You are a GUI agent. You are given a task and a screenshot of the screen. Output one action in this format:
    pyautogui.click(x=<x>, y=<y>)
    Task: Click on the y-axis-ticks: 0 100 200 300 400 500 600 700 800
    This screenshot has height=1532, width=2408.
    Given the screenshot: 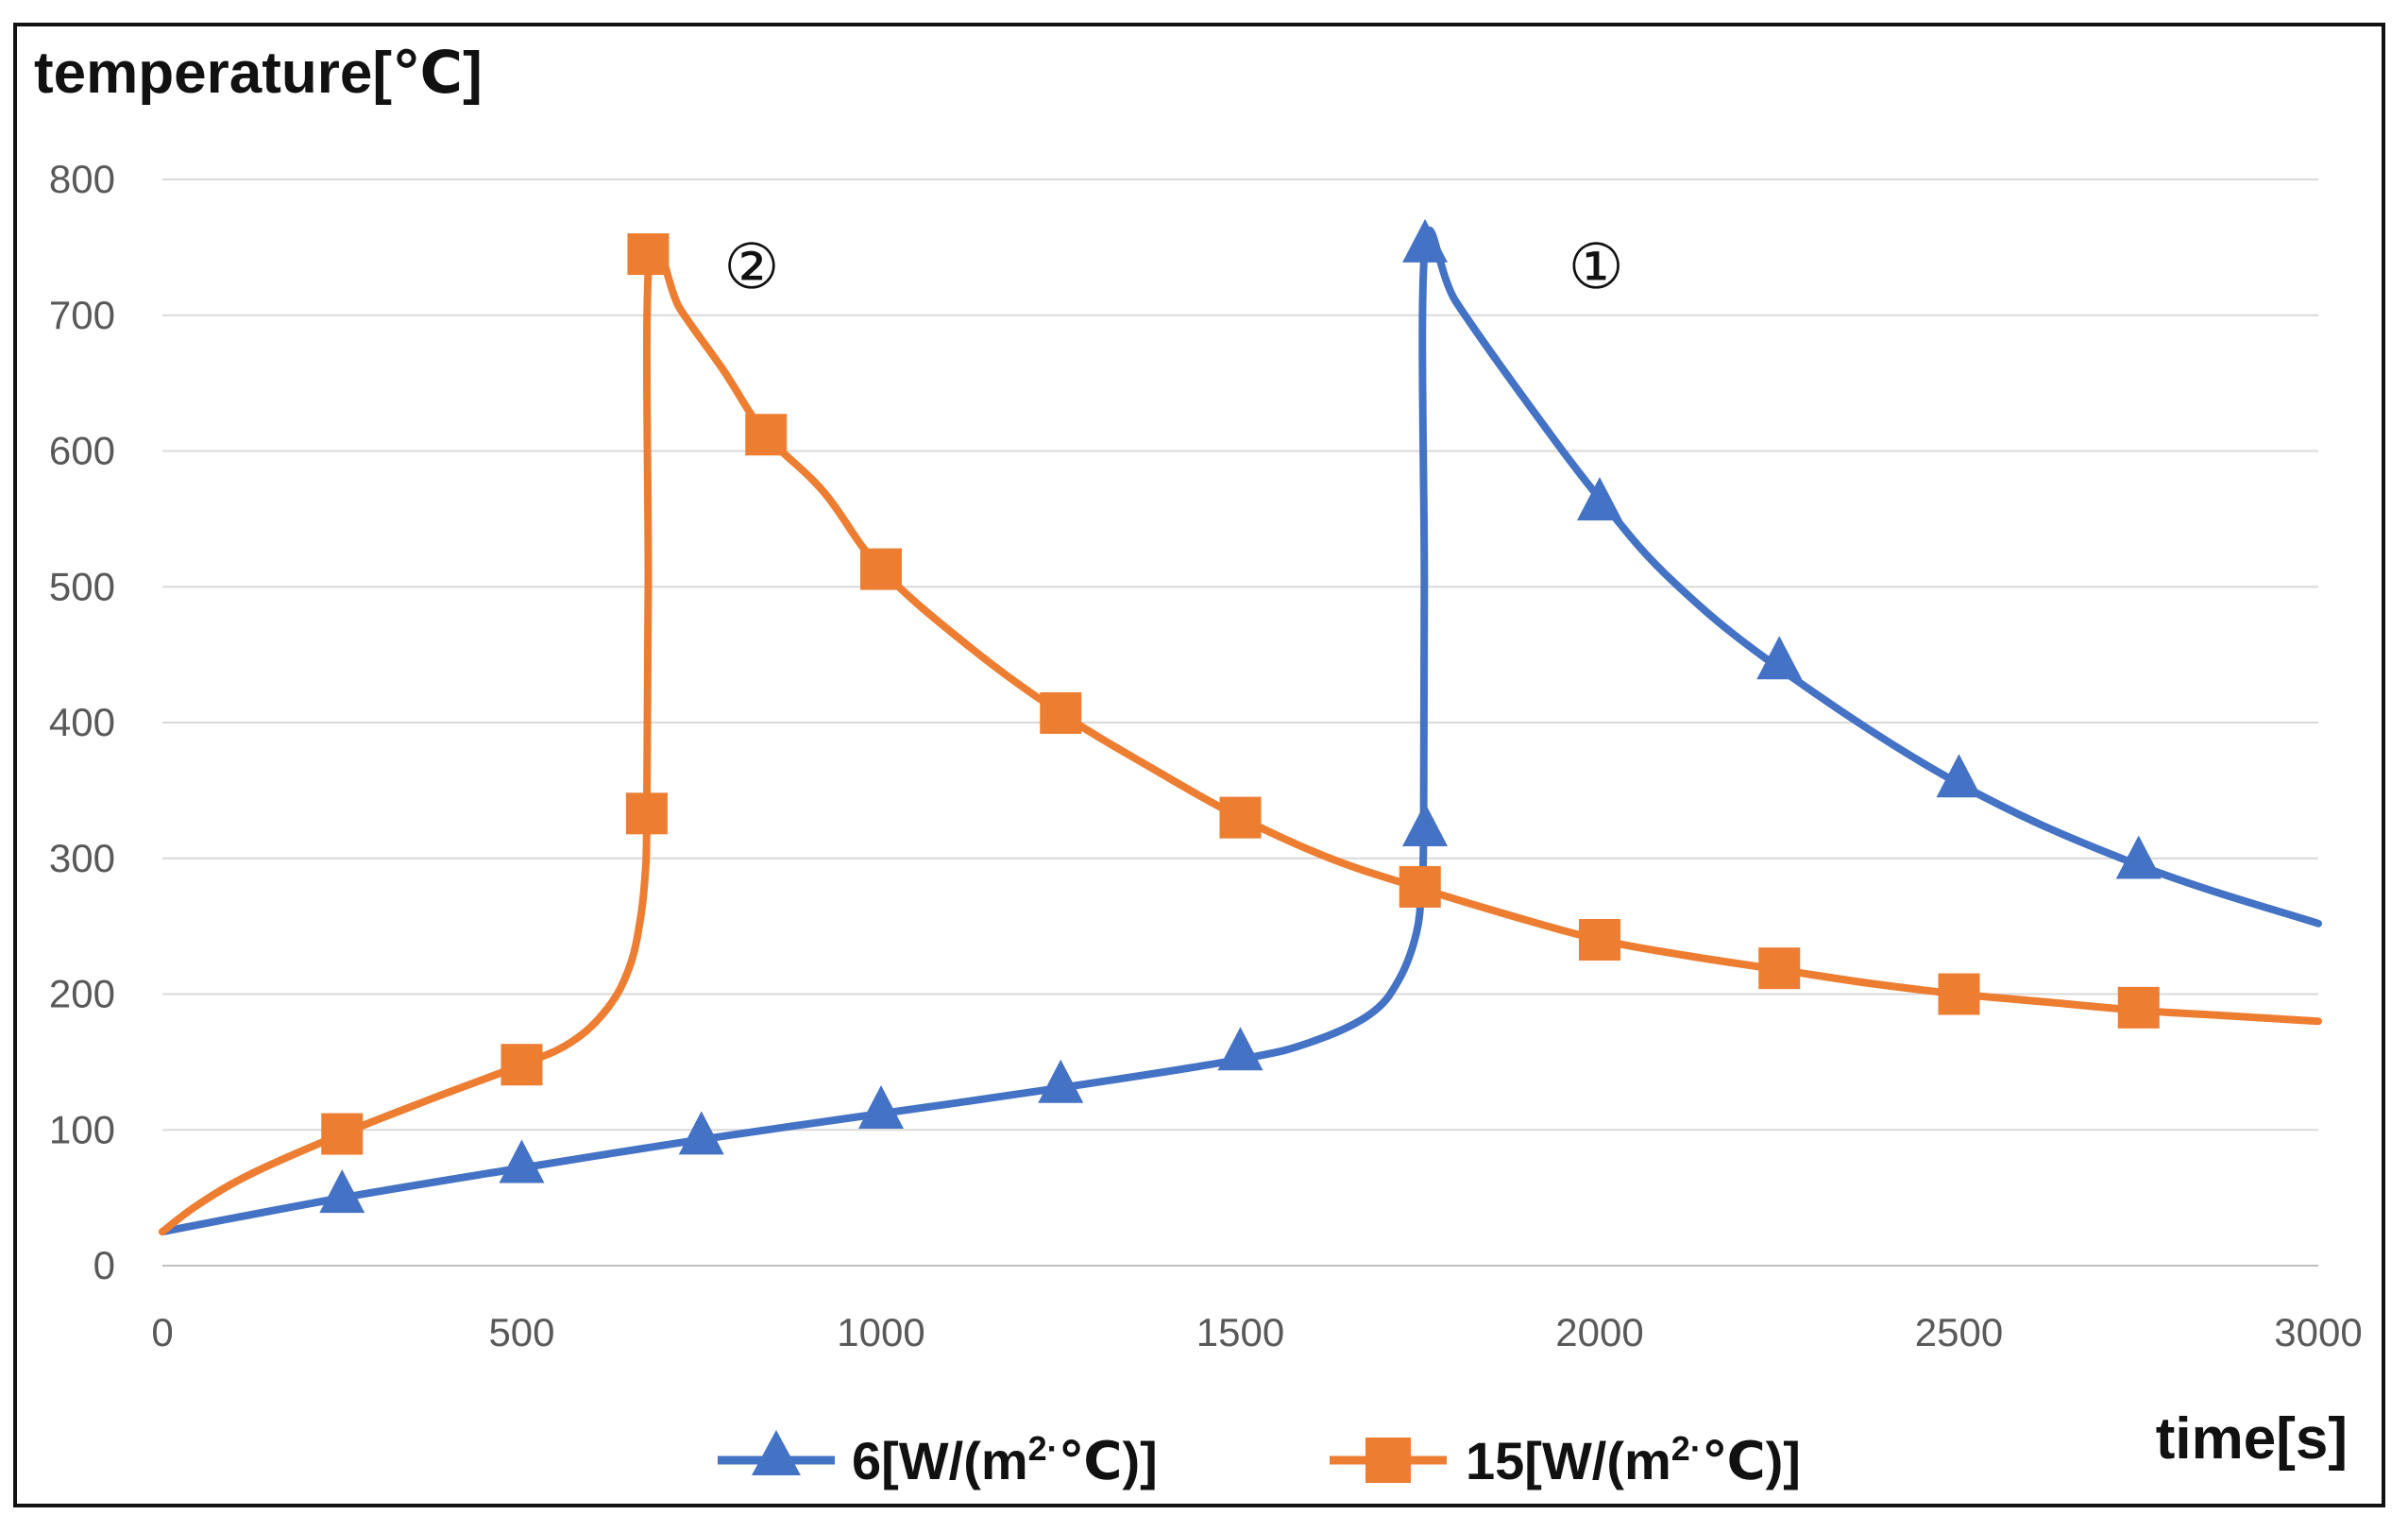 What is the action you would take?
    pyautogui.click(x=82, y=722)
    